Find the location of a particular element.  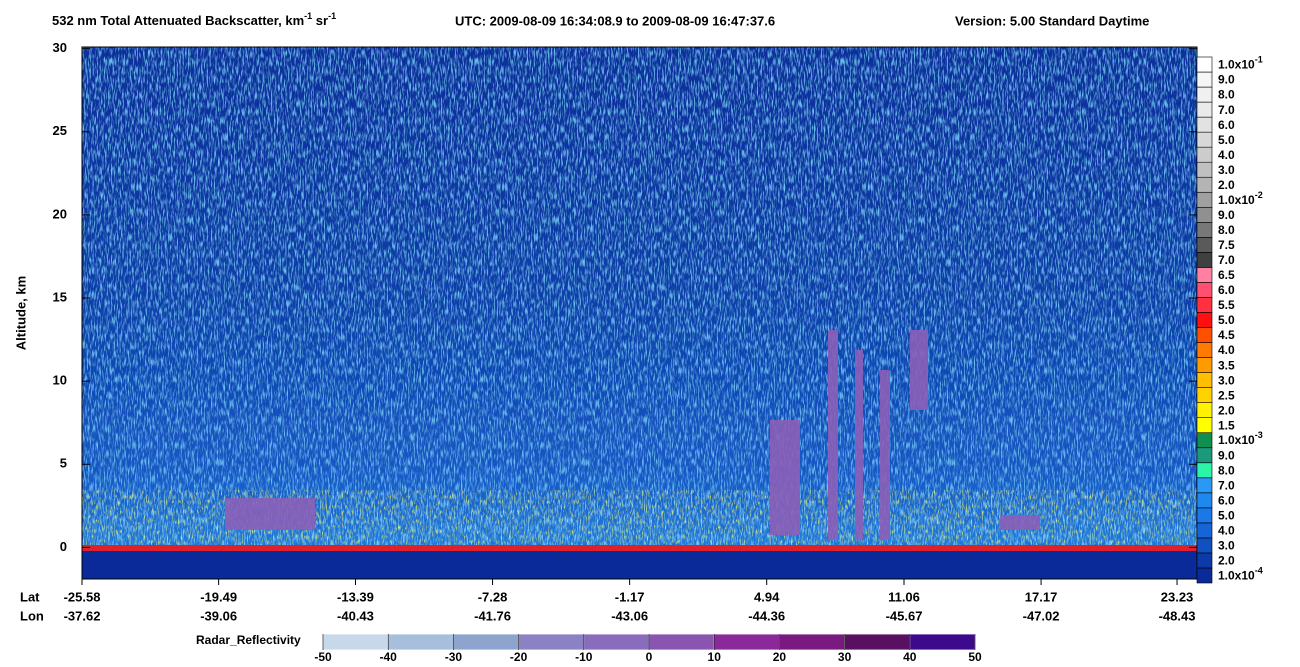

lat-label: Lat is located at coordinates (30, 596).